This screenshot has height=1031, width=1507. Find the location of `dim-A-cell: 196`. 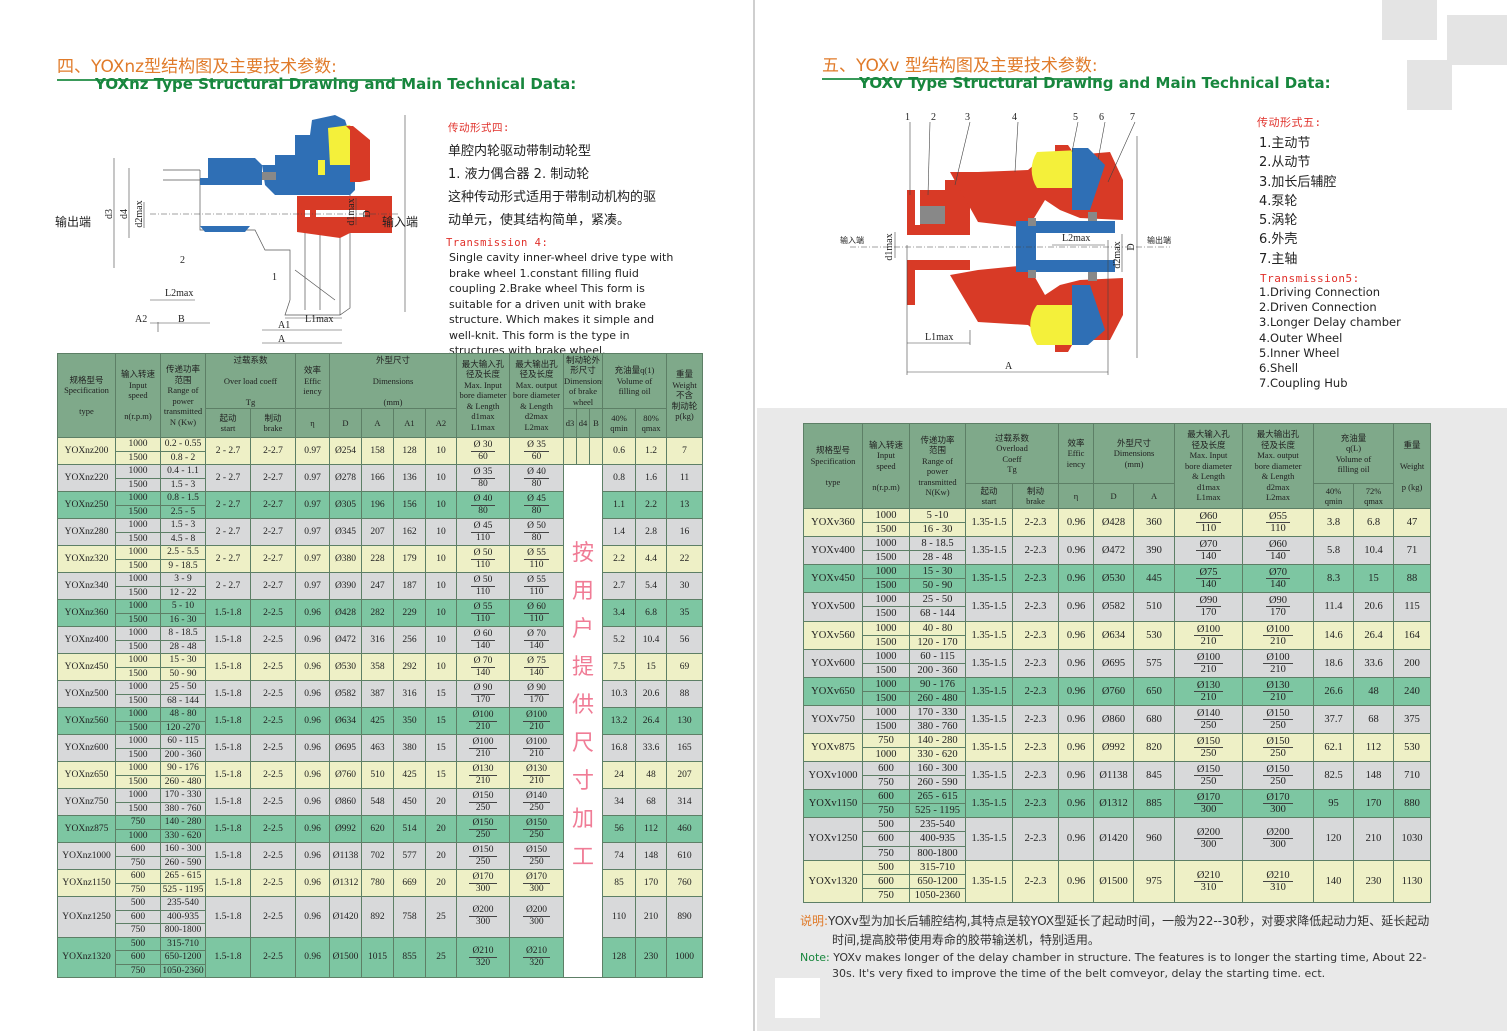

dim-A-cell: 196 is located at coordinates (377, 505).